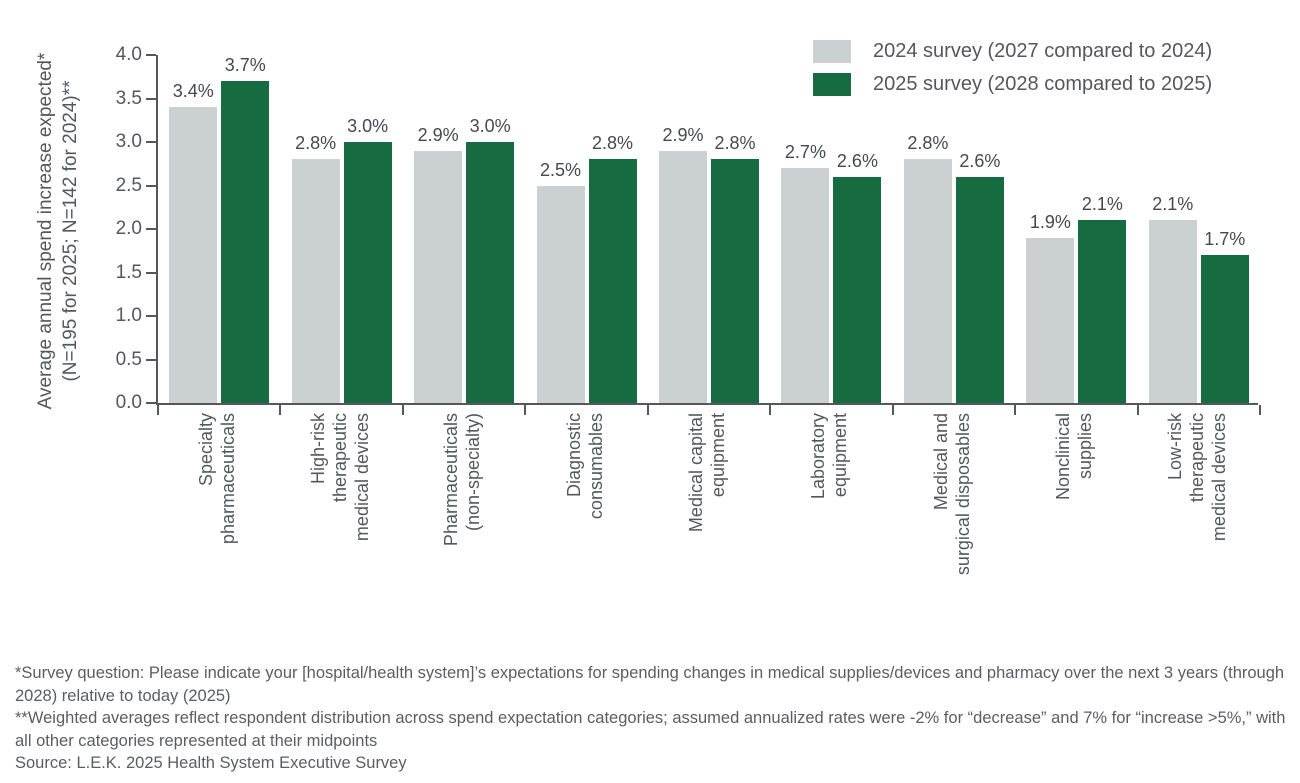 This screenshot has width=1300, height=783. Describe the element at coordinates (451, 480) in the screenshot. I see `x-category-label-line: Pharmaceuticals` at that location.